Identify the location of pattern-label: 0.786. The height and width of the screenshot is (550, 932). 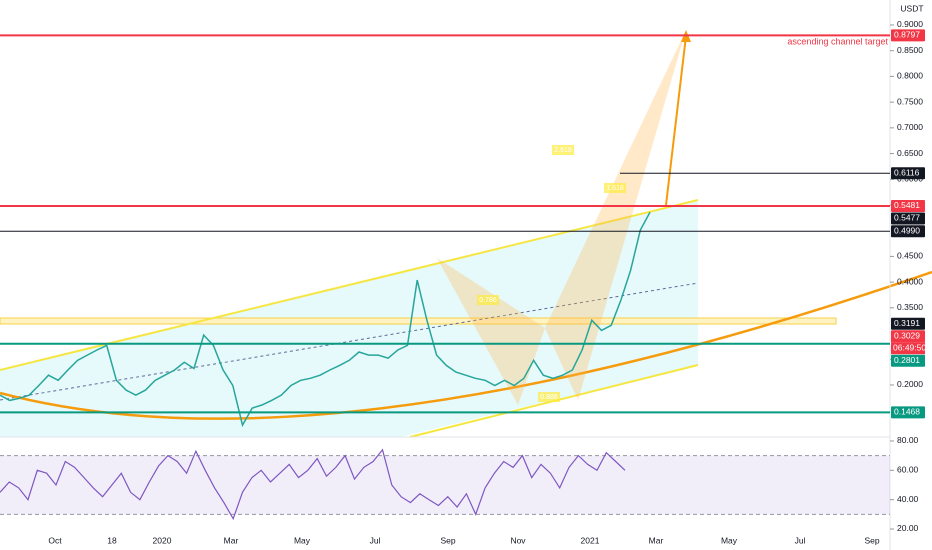
(488, 300).